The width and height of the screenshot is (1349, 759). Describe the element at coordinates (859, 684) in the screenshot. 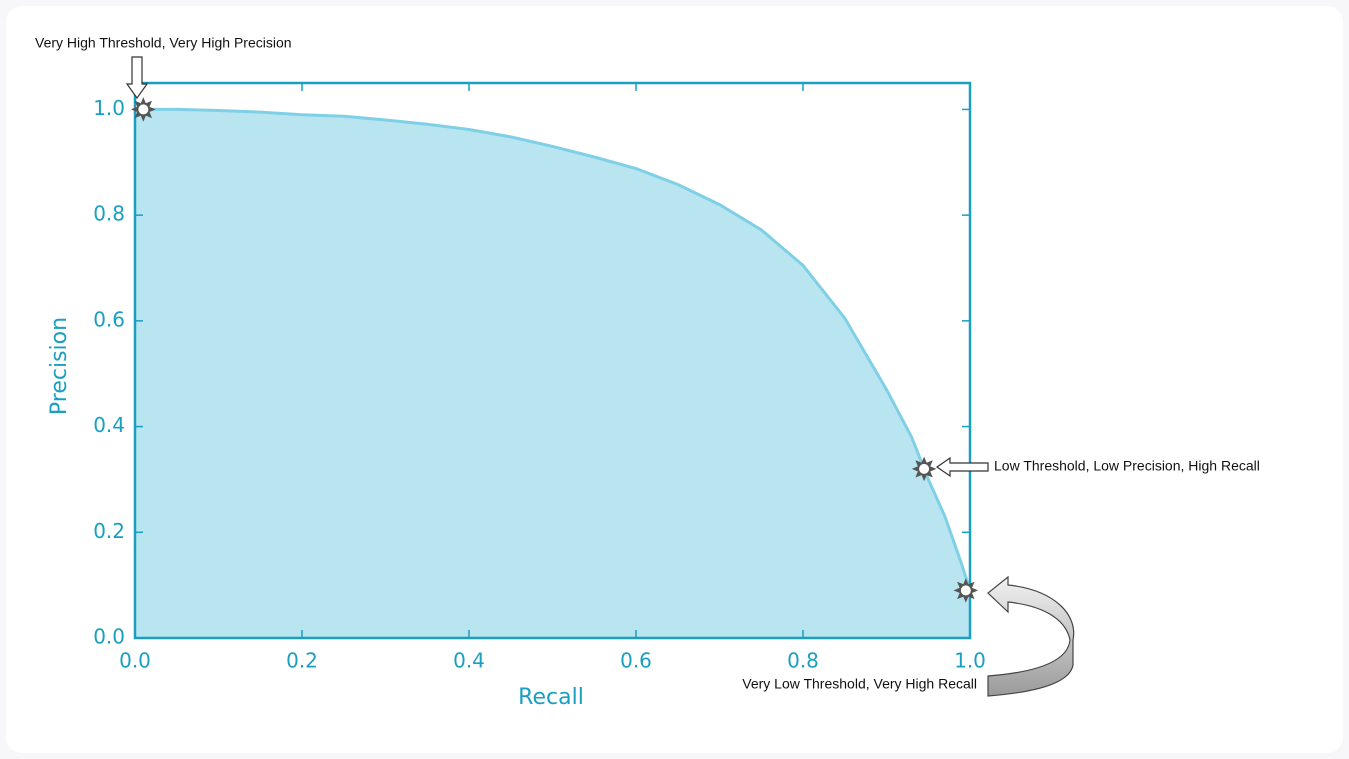

I see `annotation-text: Very Low Threshold, Very High Recall` at that location.